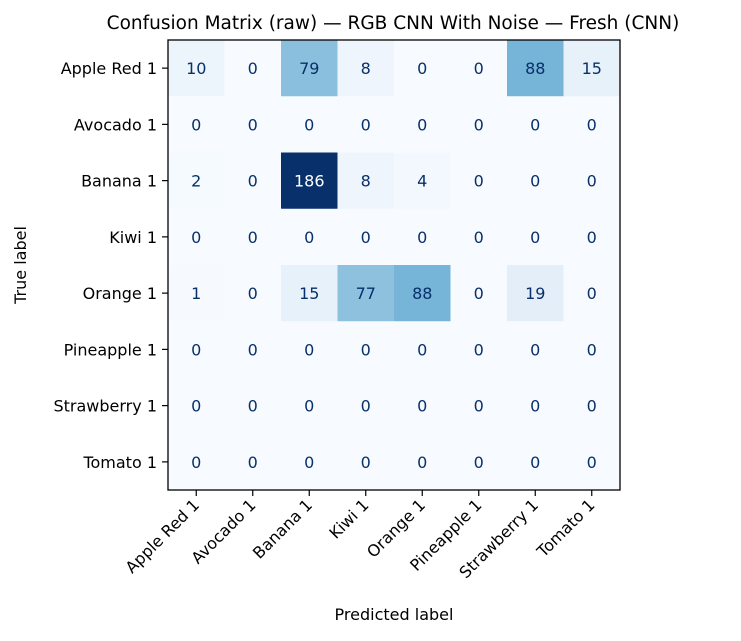 The height and width of the screenshot is (641, 741). I want to click on cell-value-label: 88, so click(535, 68).